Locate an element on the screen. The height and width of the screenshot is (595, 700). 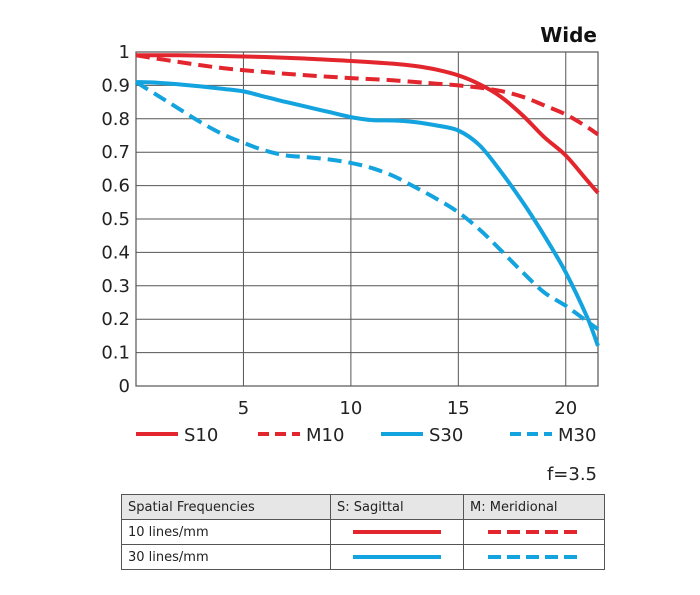
y-tick-label: 0 is located at coordinates (124, 386).